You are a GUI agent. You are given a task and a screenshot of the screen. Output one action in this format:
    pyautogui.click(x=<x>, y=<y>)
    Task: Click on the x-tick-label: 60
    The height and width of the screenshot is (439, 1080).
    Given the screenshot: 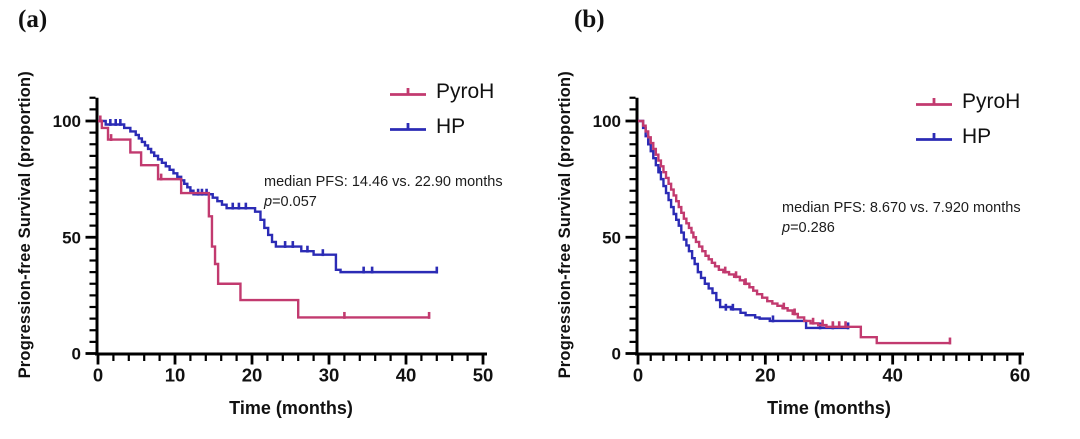 What is the action you would take?
    pyautogui.click(x=1020, y=375)
    